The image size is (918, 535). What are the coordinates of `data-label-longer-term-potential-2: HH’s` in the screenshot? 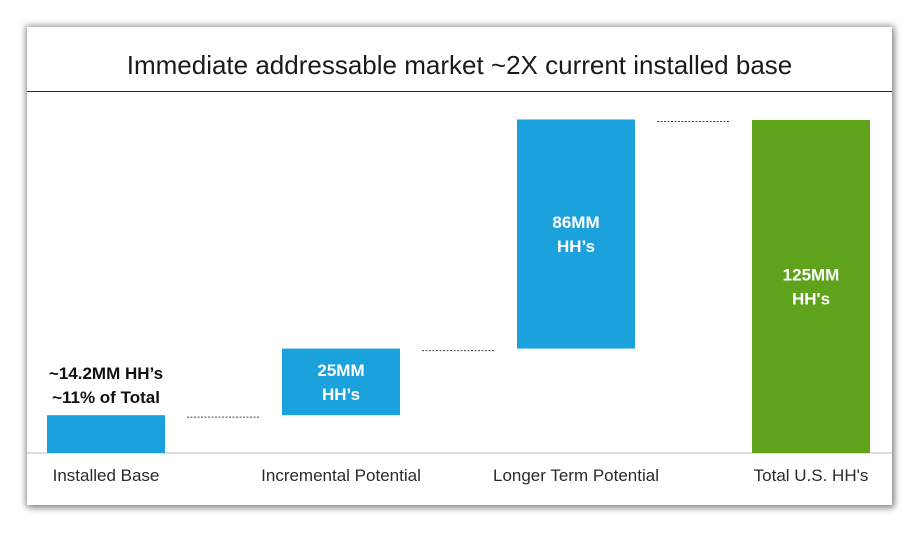 It's located at (576, 246).